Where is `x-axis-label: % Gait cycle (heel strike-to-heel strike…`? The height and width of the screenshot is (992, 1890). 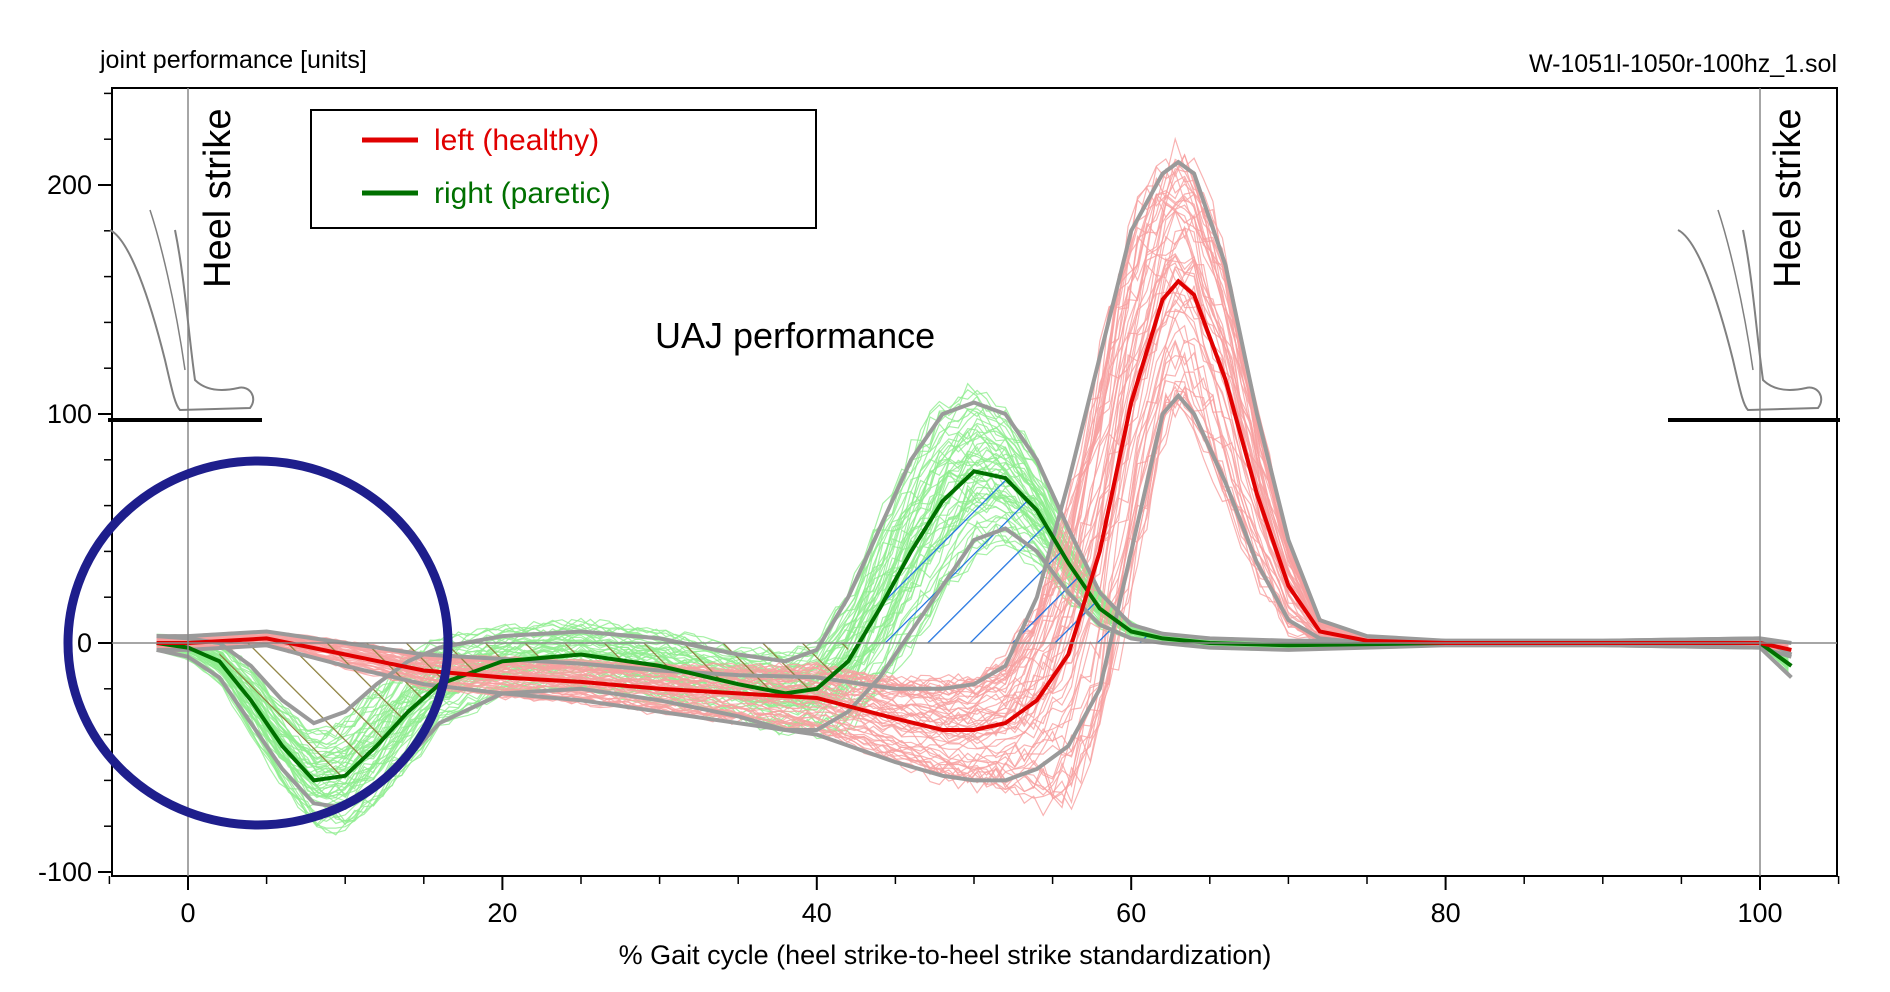 x-axis-label: % Gait cycle (heel strike-to-heel strike… is located at coordinates (945, 955).